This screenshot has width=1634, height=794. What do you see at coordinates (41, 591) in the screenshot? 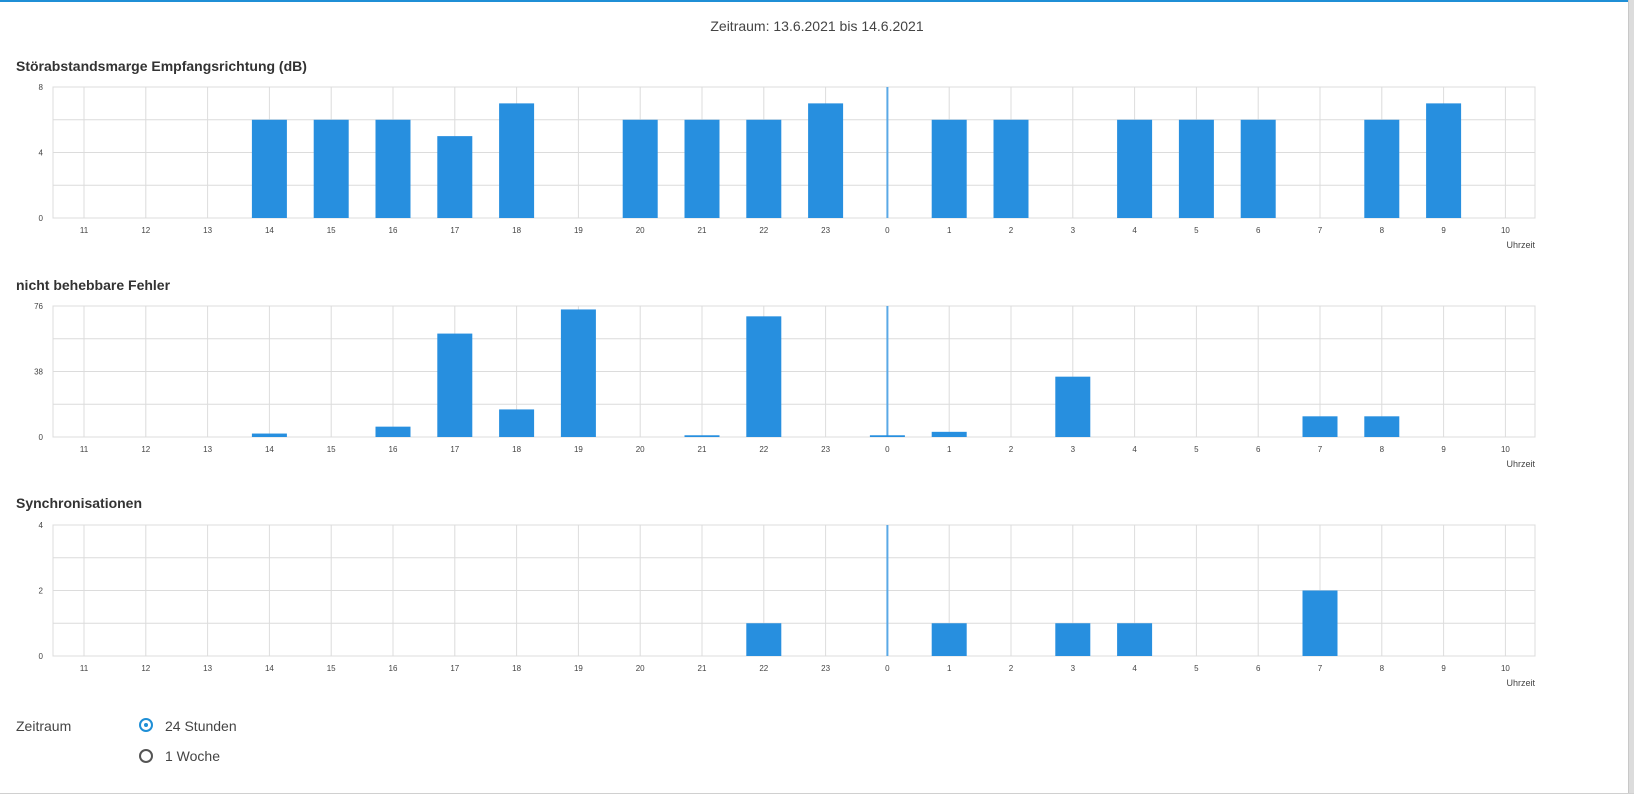
I see `y-tick-label: 2` at bounding box center [41, 591].